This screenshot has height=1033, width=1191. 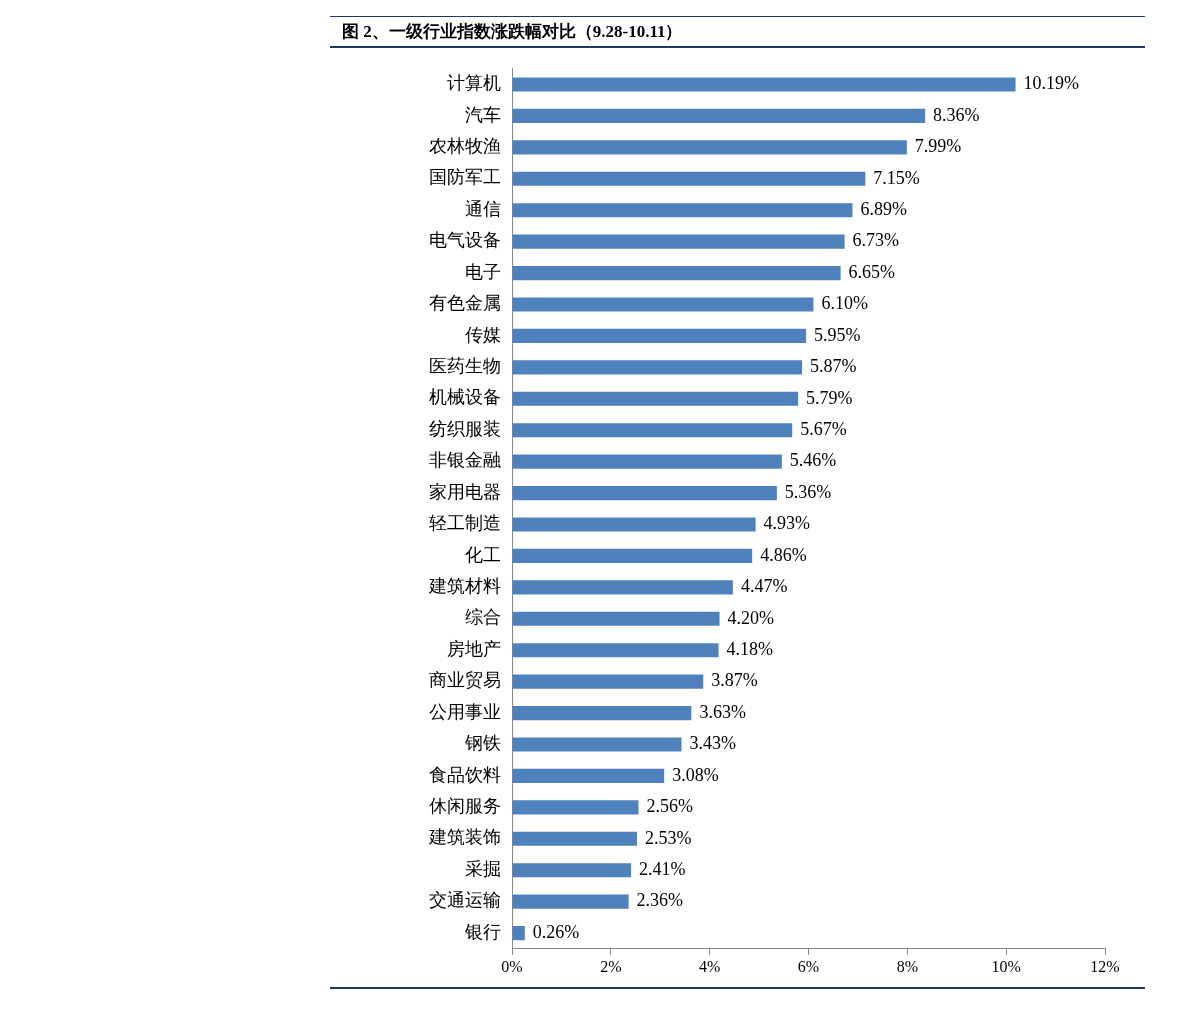 I want to click on y-tick-label: 国防军工, so click(x=465, y=177).